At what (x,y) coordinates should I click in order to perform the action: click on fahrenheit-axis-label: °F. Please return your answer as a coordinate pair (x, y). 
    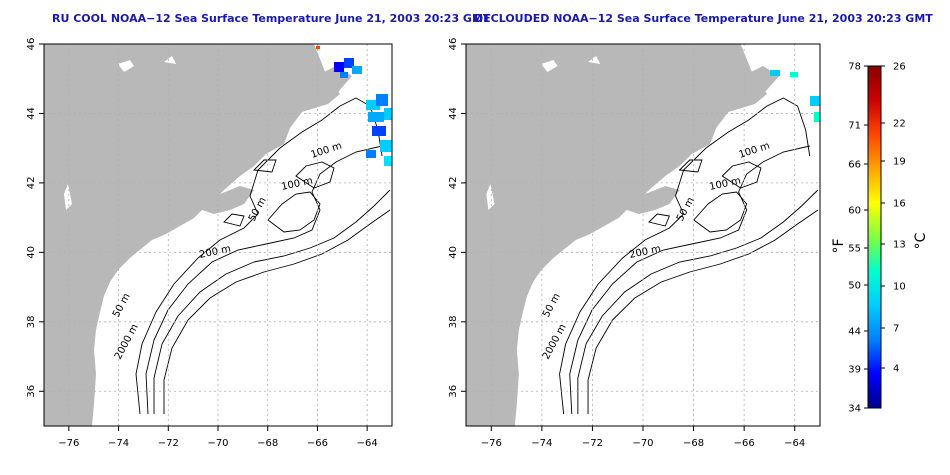
    Looking at the image, I should click on (839, 245).